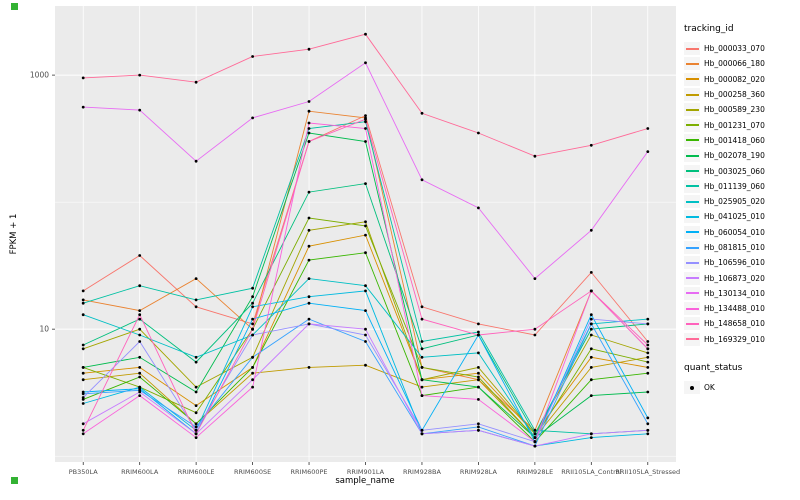 The height and width of the screenshot is (500, 800). What do you see at coordinates (734, 217) in the screenshot?
I see `legend-label: Hb_041025_010` at bounding box center [734, 217].